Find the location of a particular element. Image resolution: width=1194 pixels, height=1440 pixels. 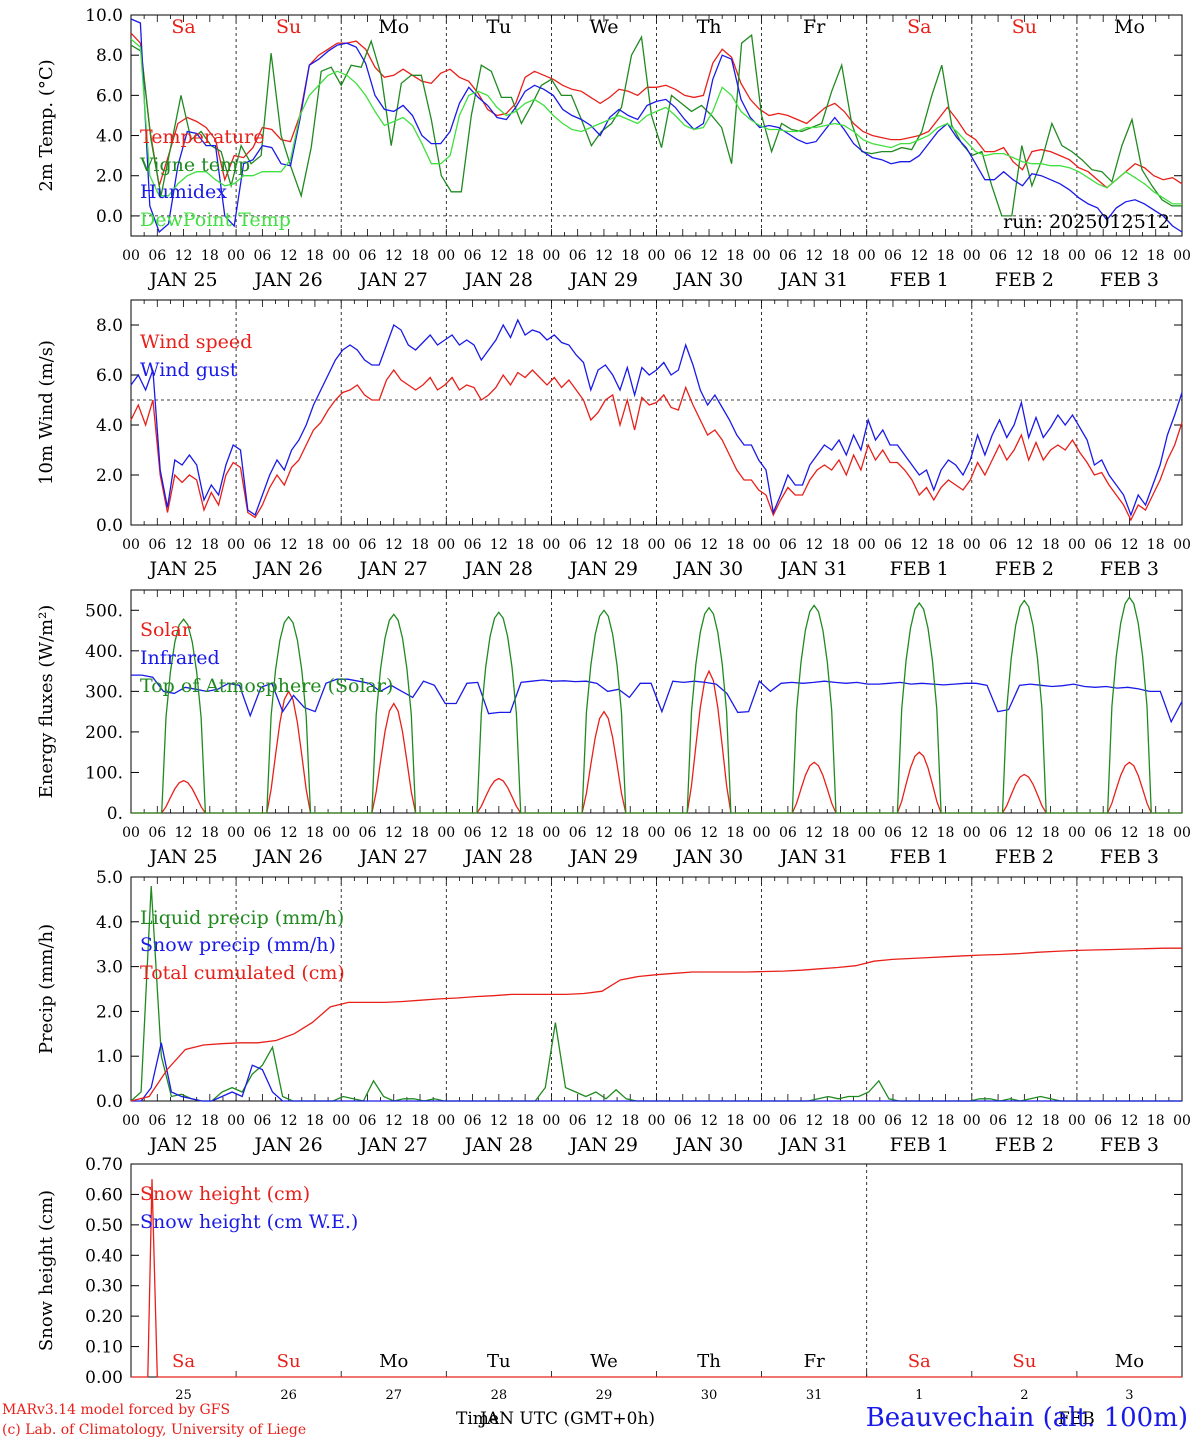

y-axis-label: Energy fluxes (W/m²) is located at coordinates (46, 702).